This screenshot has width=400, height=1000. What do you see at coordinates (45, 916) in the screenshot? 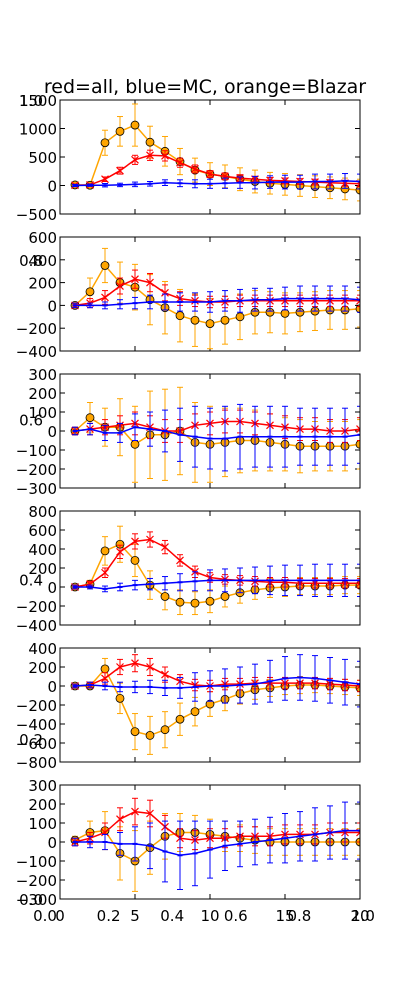
I see `overlay-x-tick-label: 0.0` at bounding box center [45, 916].